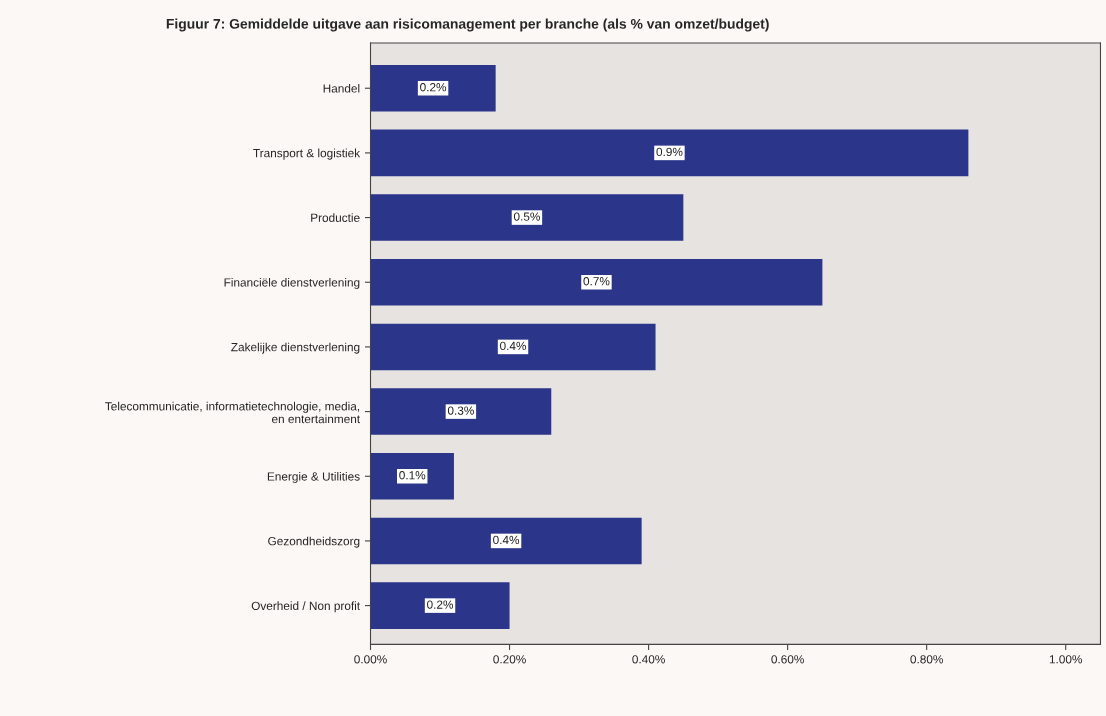 This screenshot has width=1106, height=716. What do you see at coordinates (787, 659) in the screenshot?
I see `x-tick-label: 0.60%` at bounding box center [787, 659].